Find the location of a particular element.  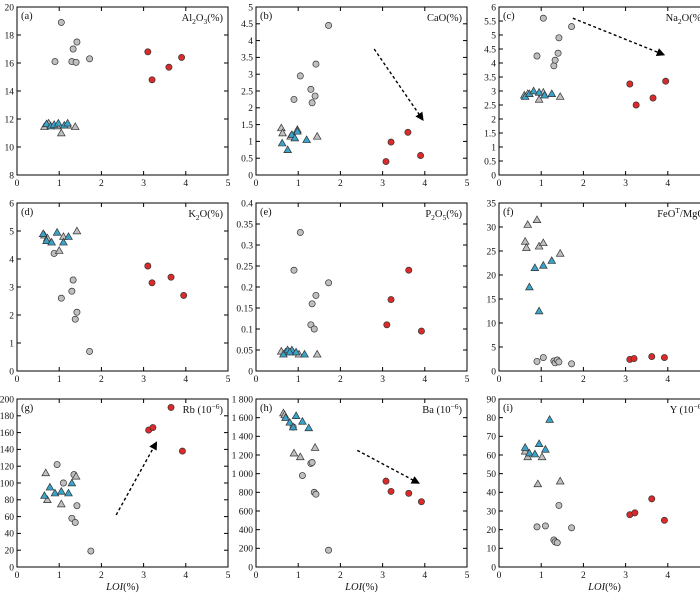

y-tick-label: 800 is located at coordinates (246, 494).